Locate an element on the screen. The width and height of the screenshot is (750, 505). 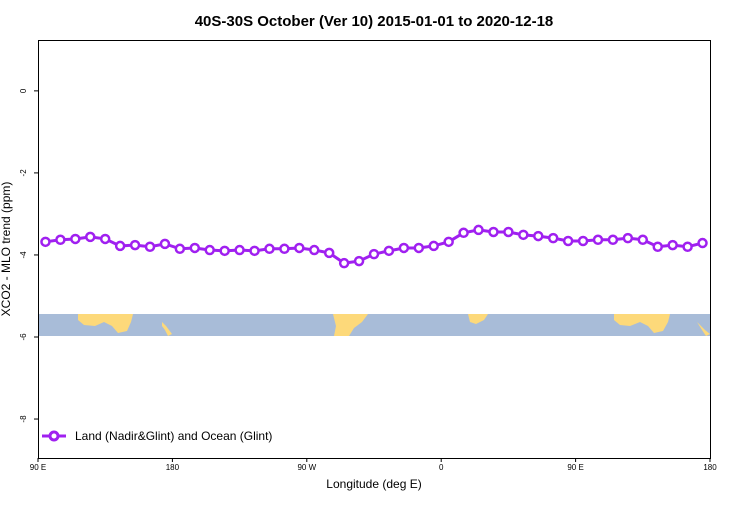
land-africa is located at coordinates (478, 319).